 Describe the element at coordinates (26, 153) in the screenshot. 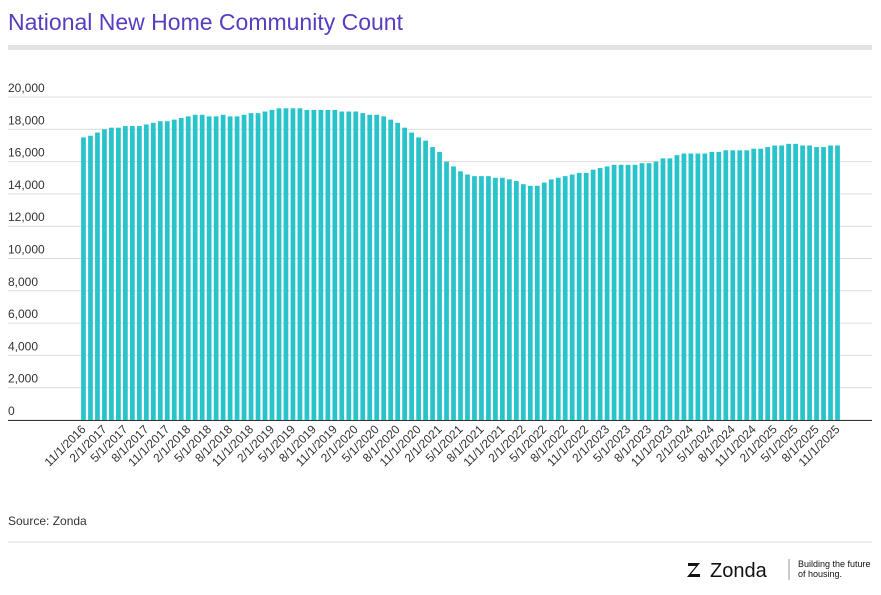

I see `y-tick-label: 16,000` at that location.